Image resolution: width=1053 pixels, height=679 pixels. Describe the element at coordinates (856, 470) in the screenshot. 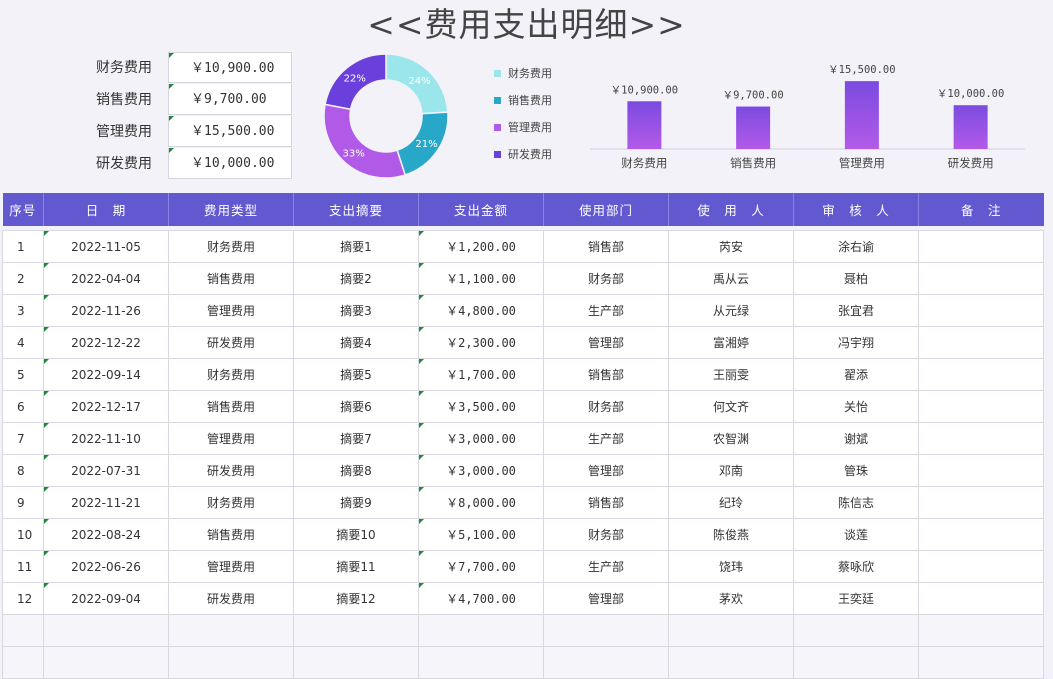

I see `cell-reviewer: 管珠` at that location.